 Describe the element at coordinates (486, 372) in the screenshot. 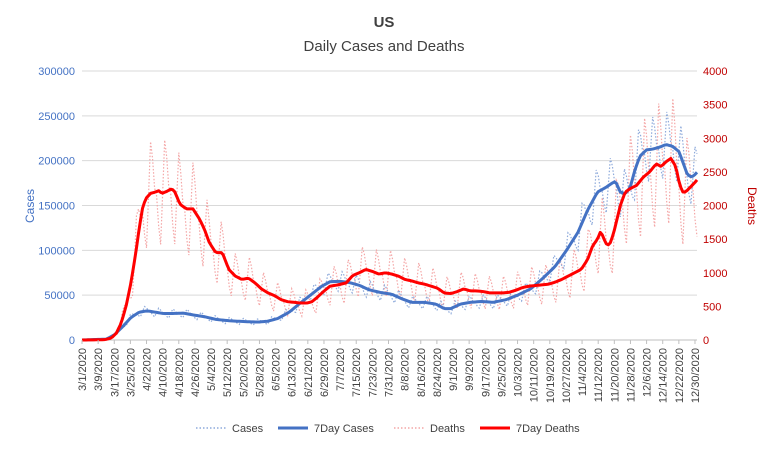

I see `x-tick-label: 9/17/2020` at that location.